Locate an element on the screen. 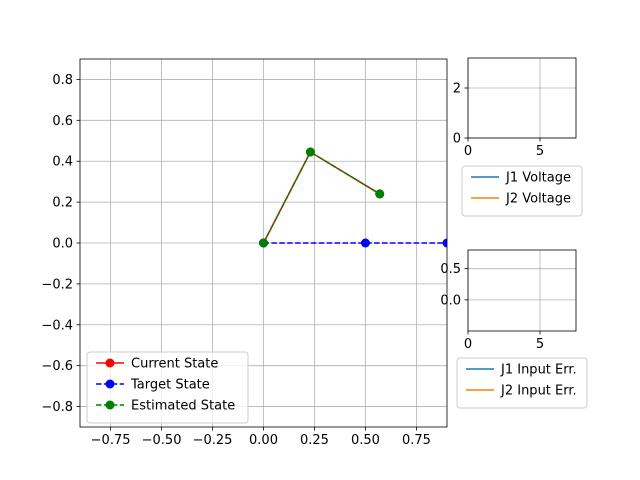  y-tick-label: 0 is located at coordinates (457, 139).